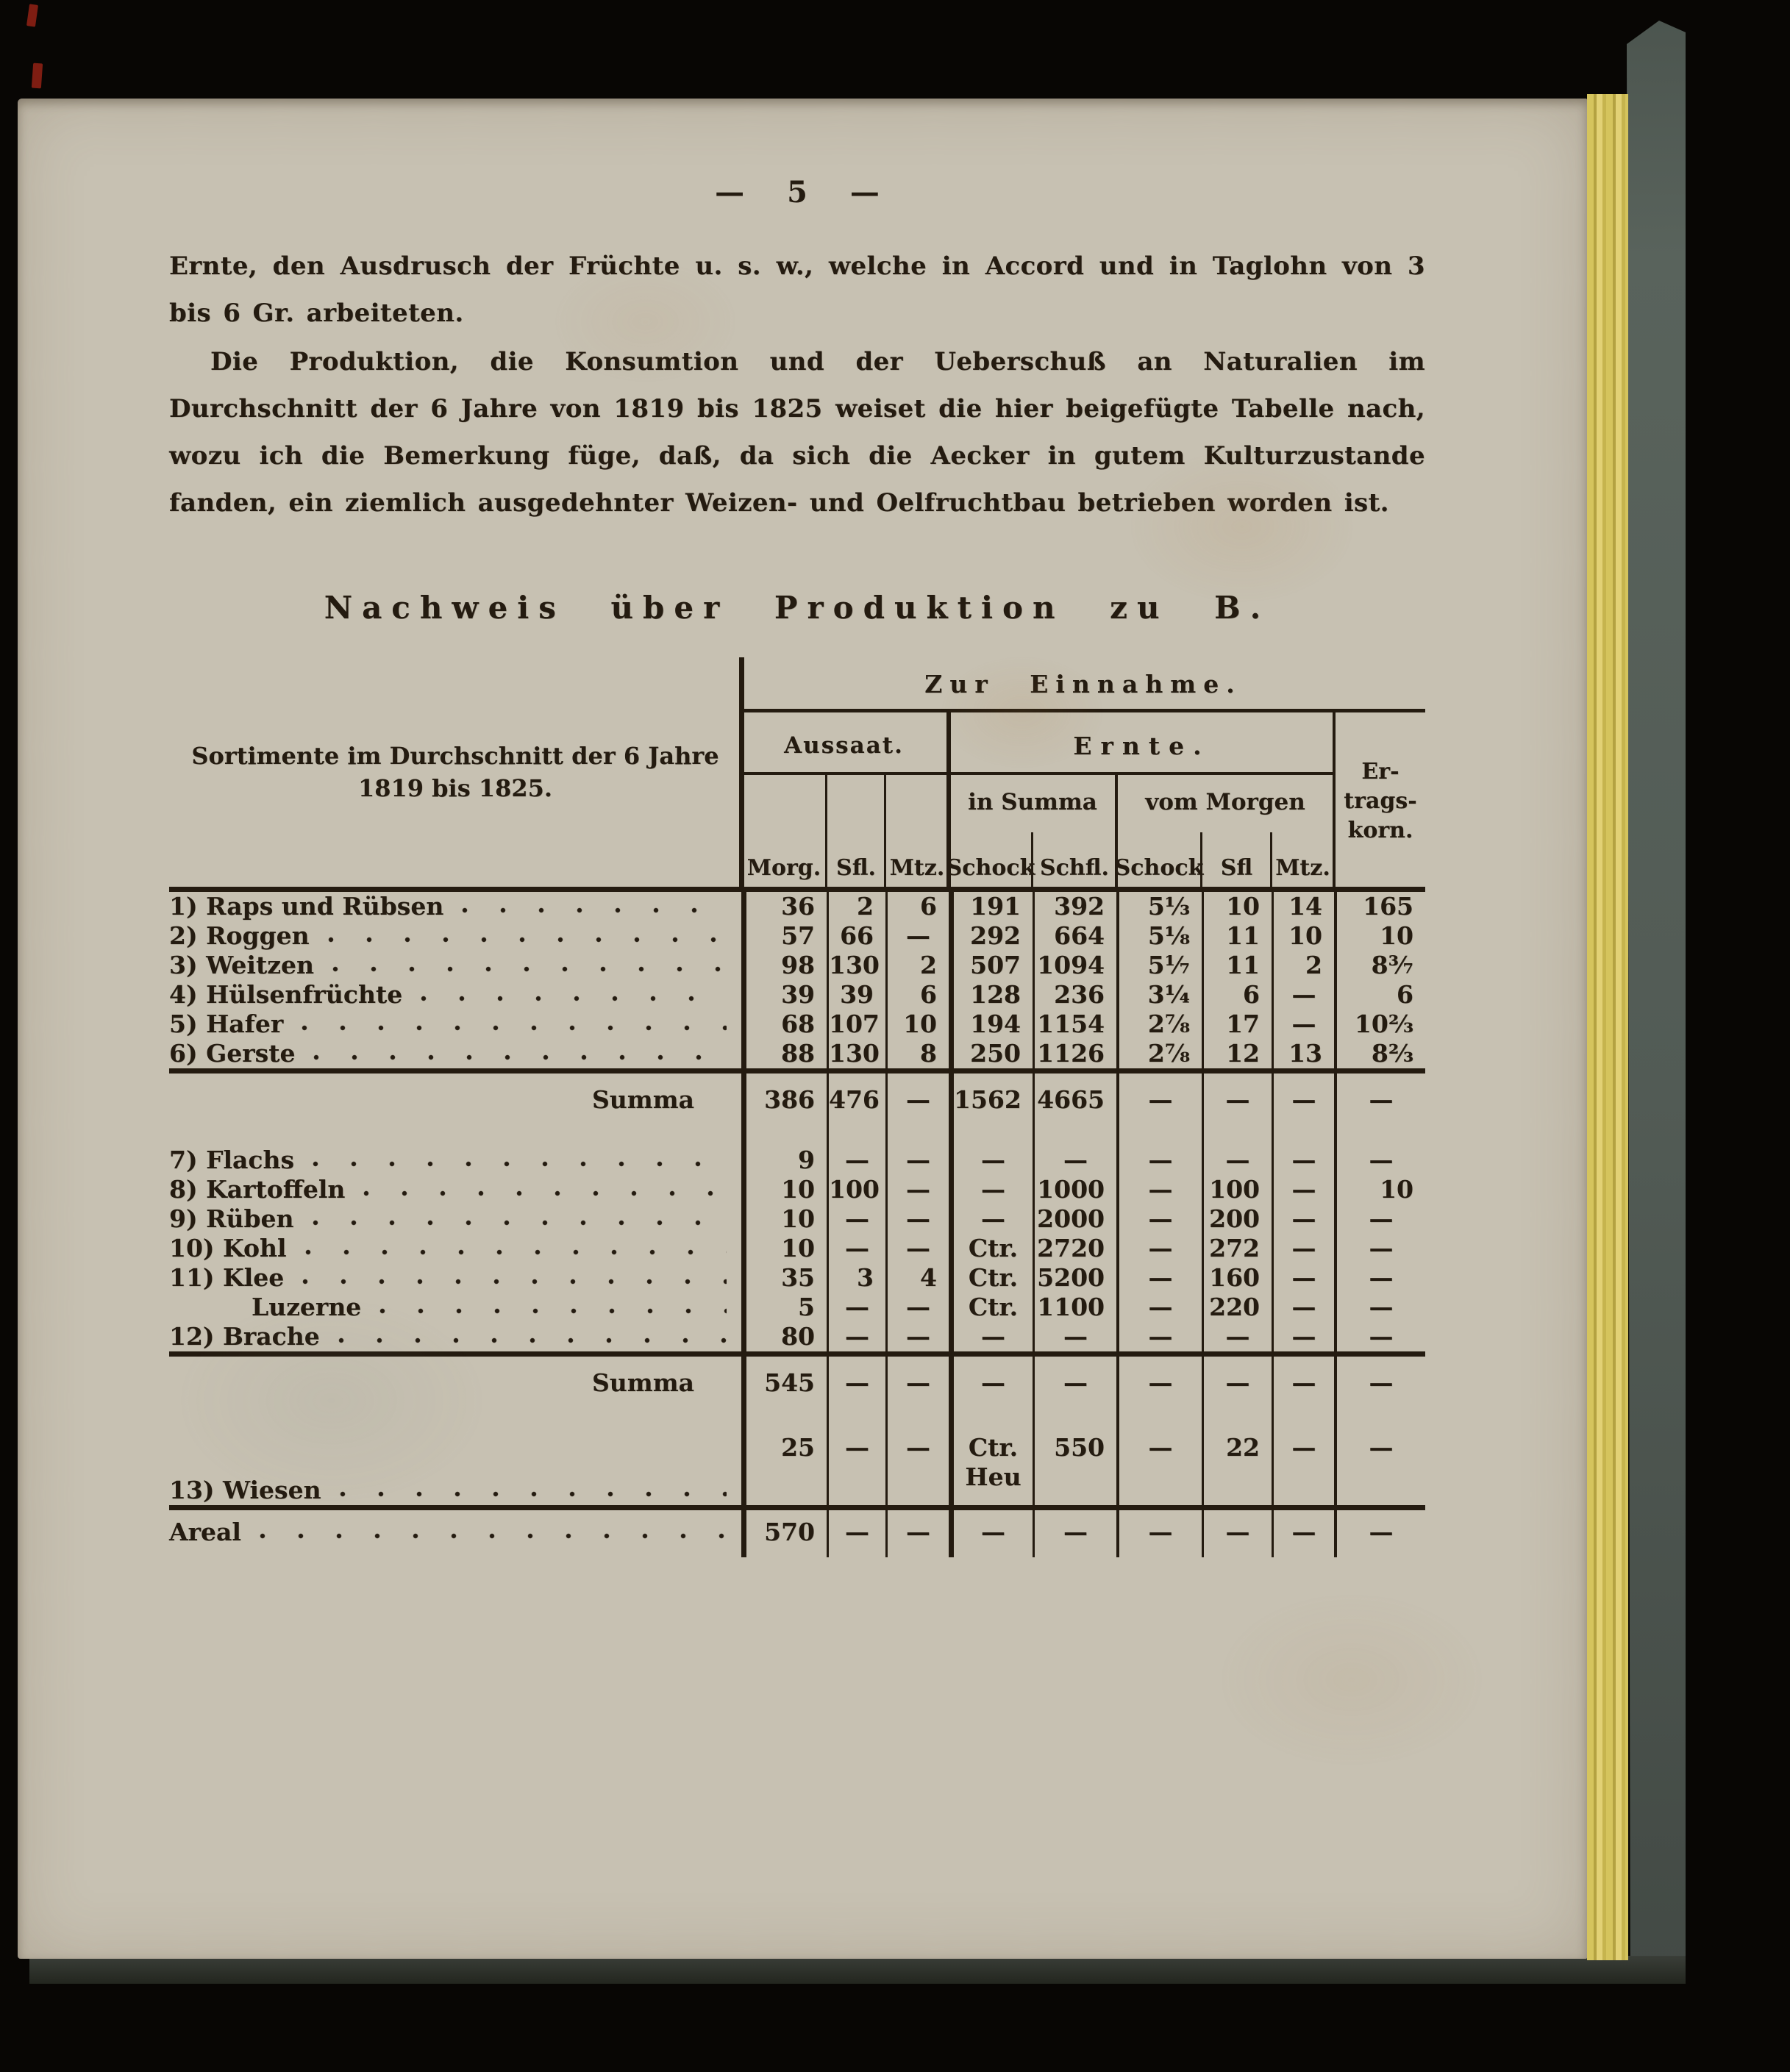 The width and height of the screenshot is (1790, 2072). Describe the element at coordinates (1159, 936) in the screenshot. I see `cell: 5⅛` at that location.